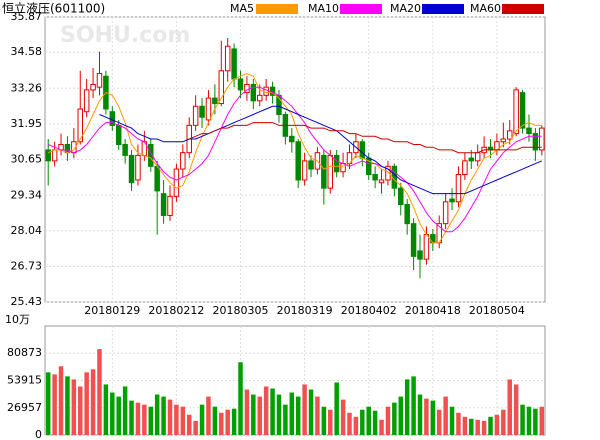 The height and width of the screenshot is (440, 600). Describe the element at coordinates (485, 8) in the screenshot. I see `legend-label: MA60` at that location.